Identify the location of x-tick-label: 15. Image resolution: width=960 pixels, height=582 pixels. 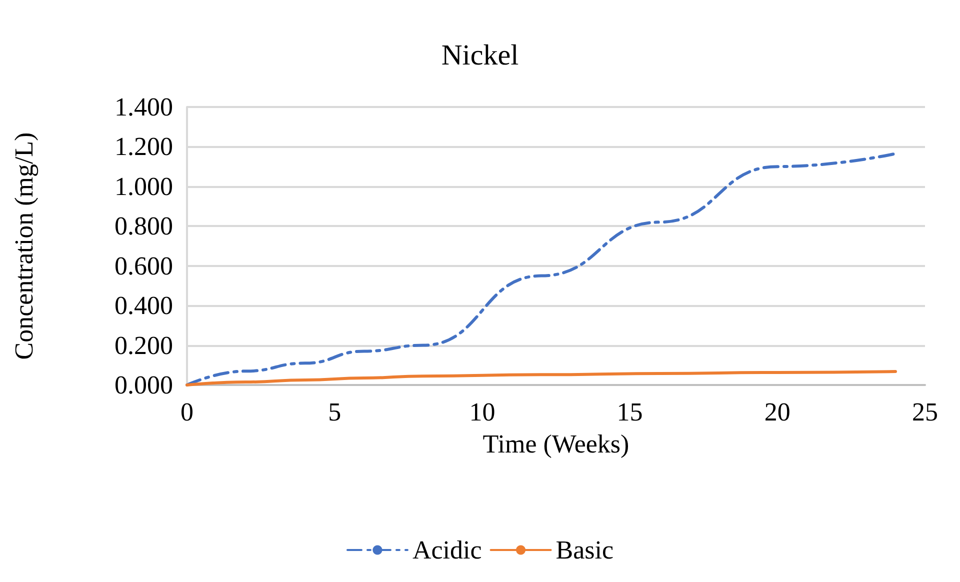
(629, 412).